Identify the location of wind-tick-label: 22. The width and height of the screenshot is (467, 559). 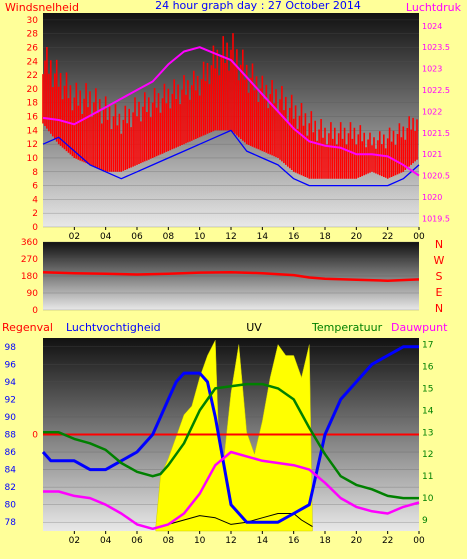
(32, 76).